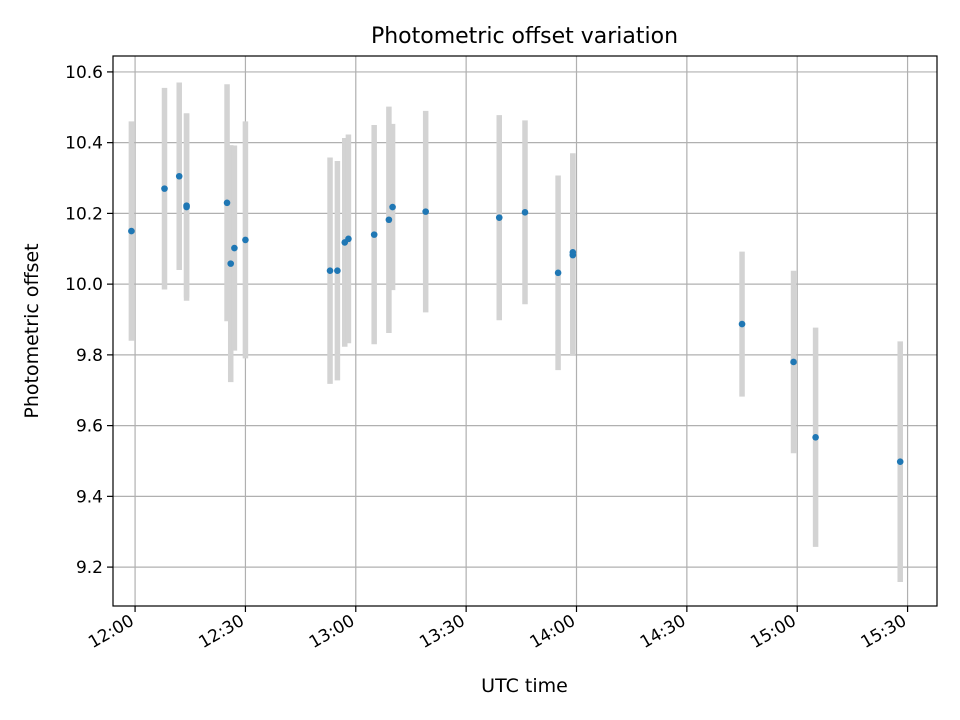  Describe the element at coordinates (524, 36) in the screenshot. I see `chart-title: Photometric offset variation` at that location.